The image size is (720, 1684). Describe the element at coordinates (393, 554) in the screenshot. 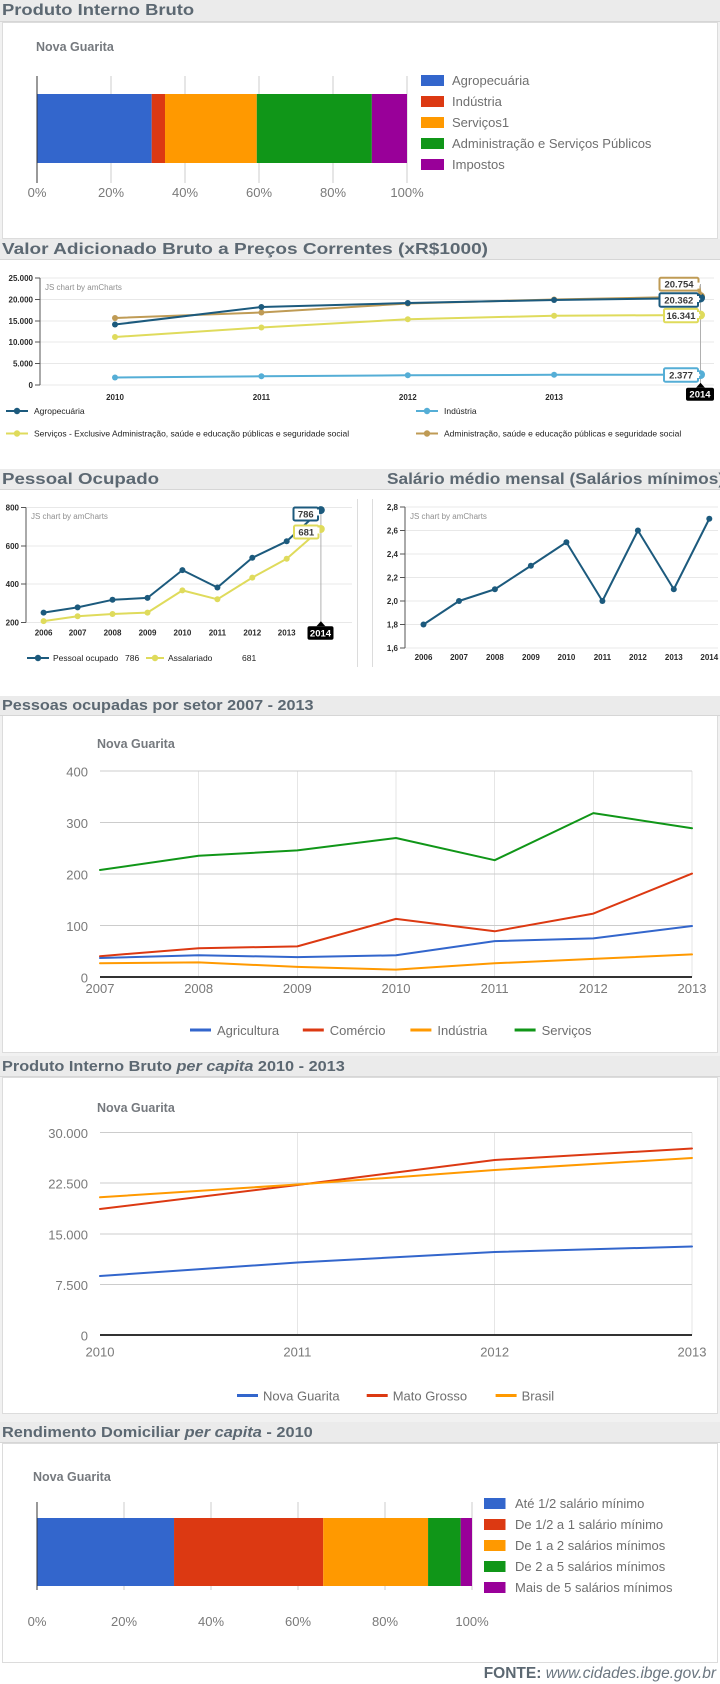

I see `svg-text: 2,4` at that location.